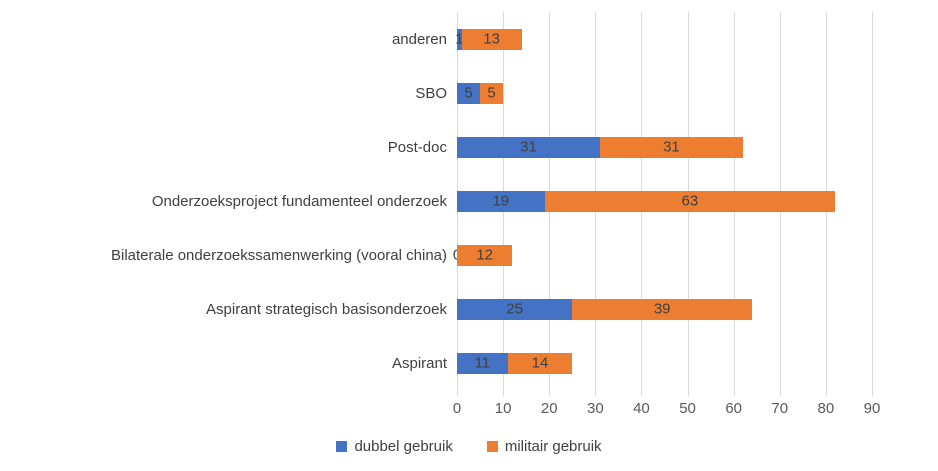 Image resolution: width=938 pixels, height=471 pixels. I want to click on category-label: Onderzoeksproject fundamenteel onderzoek, so click(299, 201).